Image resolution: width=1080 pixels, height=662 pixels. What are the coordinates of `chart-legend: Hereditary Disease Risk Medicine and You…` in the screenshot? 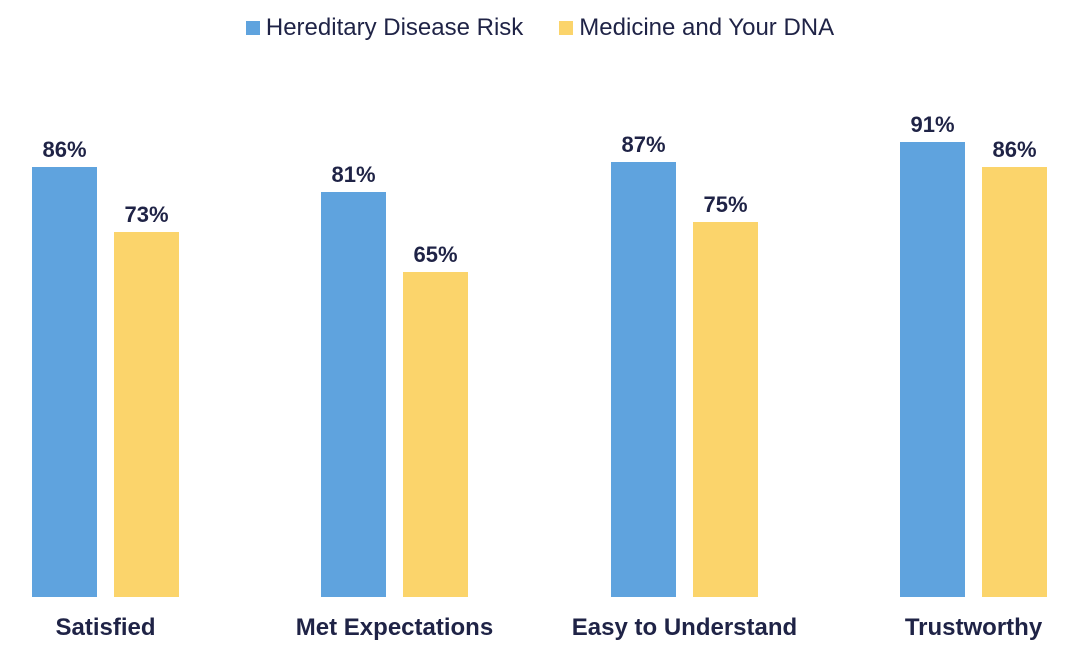 It's located at (540, 28).